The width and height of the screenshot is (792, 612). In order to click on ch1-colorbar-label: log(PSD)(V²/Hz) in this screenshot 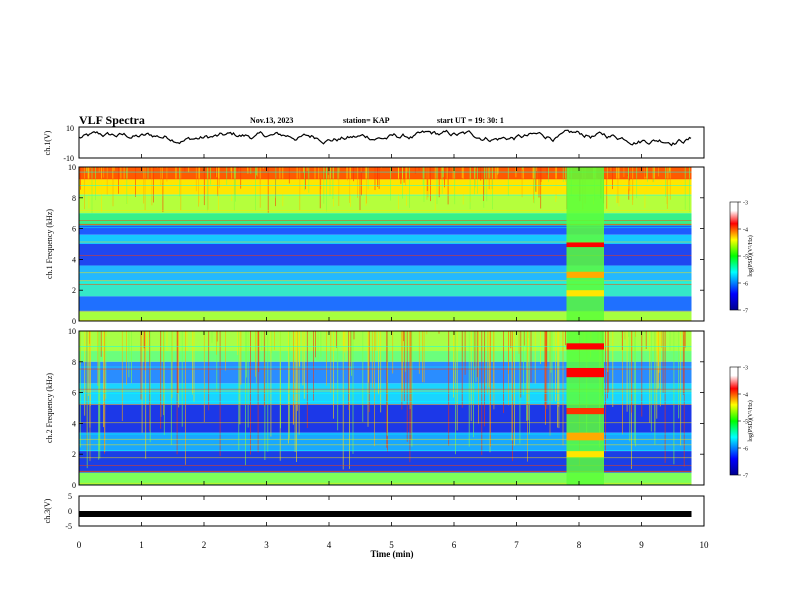, I will do `click(750, 255)`.